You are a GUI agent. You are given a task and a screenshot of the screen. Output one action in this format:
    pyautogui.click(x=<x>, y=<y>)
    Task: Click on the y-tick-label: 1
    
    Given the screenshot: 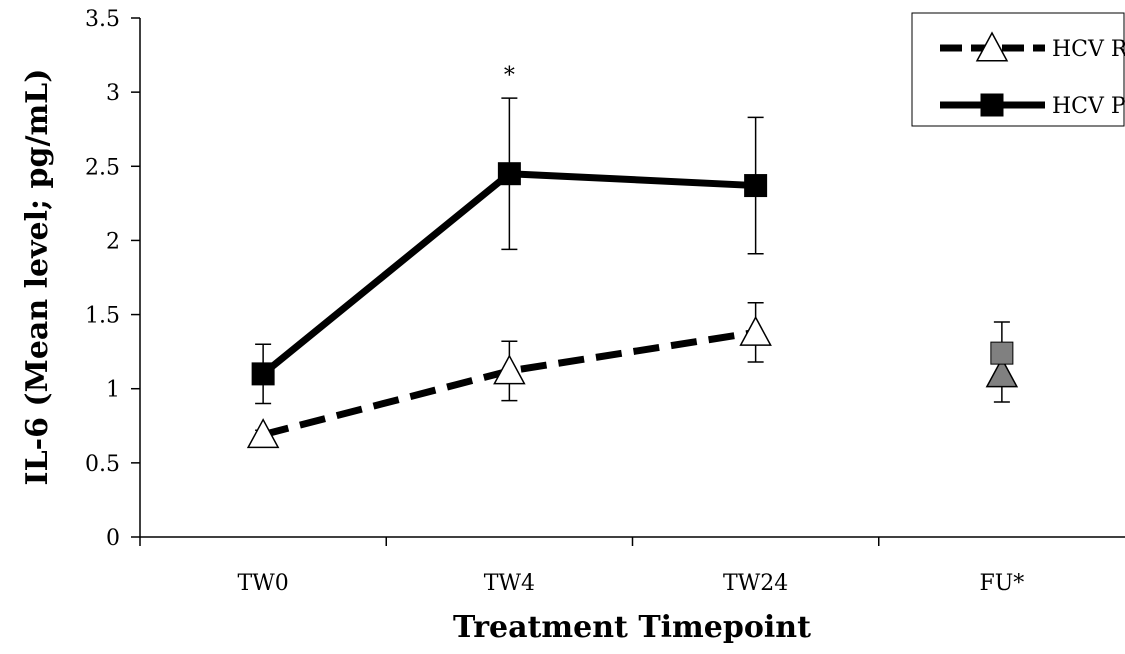 What is the action you would take?
    pyautogui.click(x=113, y=390)
    